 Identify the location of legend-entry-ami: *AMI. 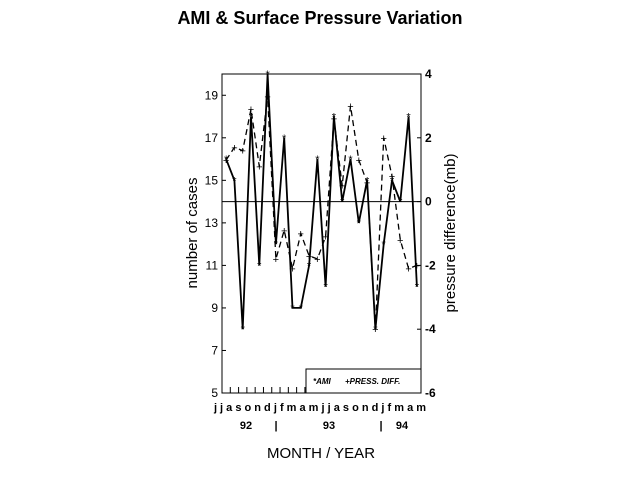
(322, 381).